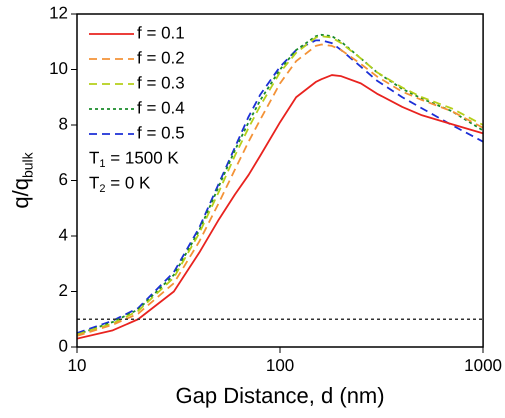  What do you see at coordinates (280, 365) in the screenshot?
I see `x-tick-label: 100` at bounding box center [280, 365].